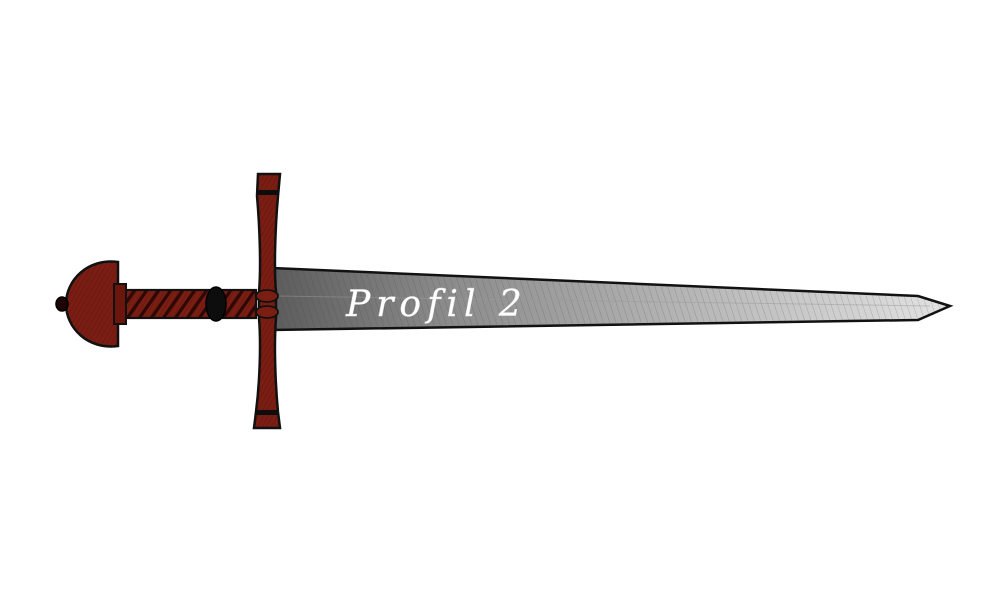 This screenshot has width=1000, height=600. I want to click on grip, so click(190, 304).